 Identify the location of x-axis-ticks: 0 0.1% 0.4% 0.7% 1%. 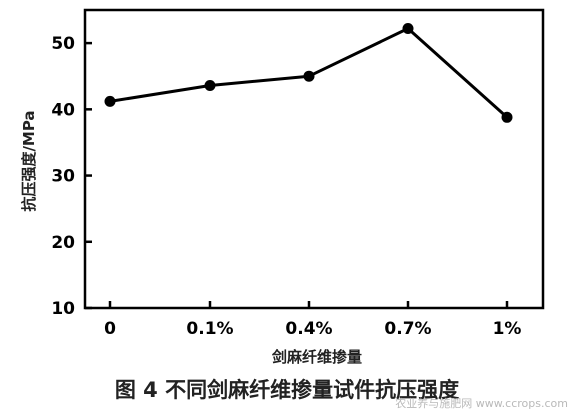
(312, 320).